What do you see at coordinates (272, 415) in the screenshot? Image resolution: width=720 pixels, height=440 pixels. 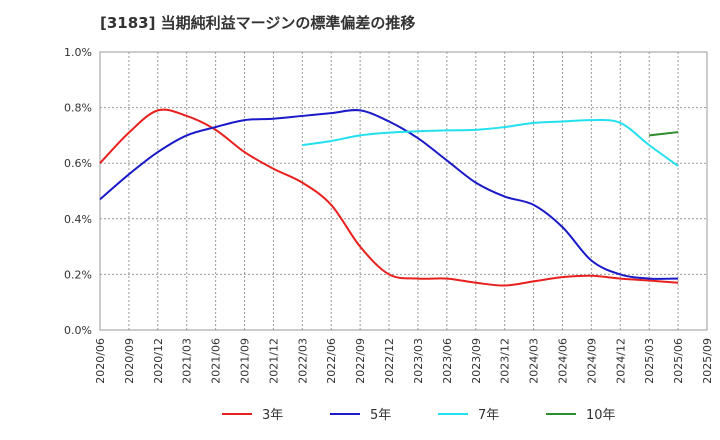 I see `legend-label-1: 3年` at bounding box center [272, 415].